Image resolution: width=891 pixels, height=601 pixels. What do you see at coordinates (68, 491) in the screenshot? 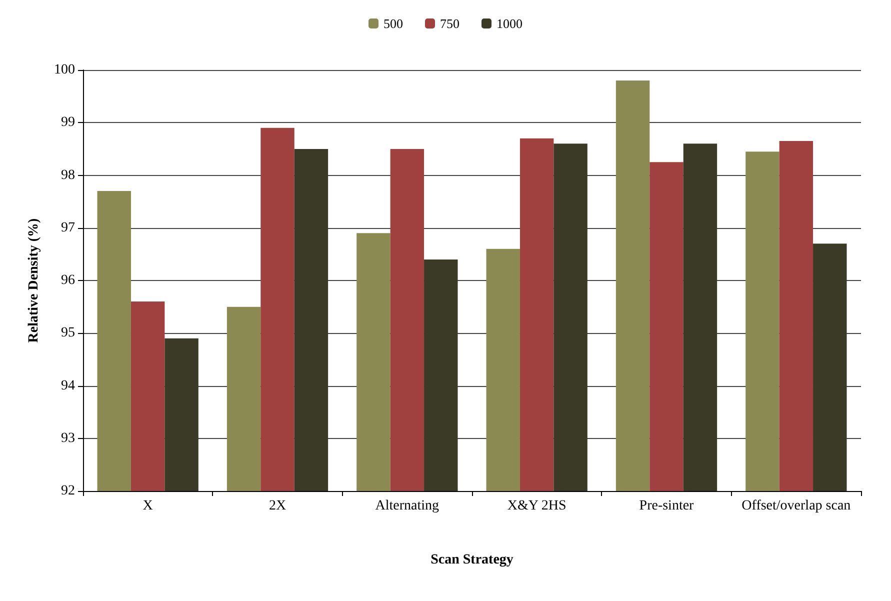
I see `y-tick-label: 92` at bounding box center [68, 491].